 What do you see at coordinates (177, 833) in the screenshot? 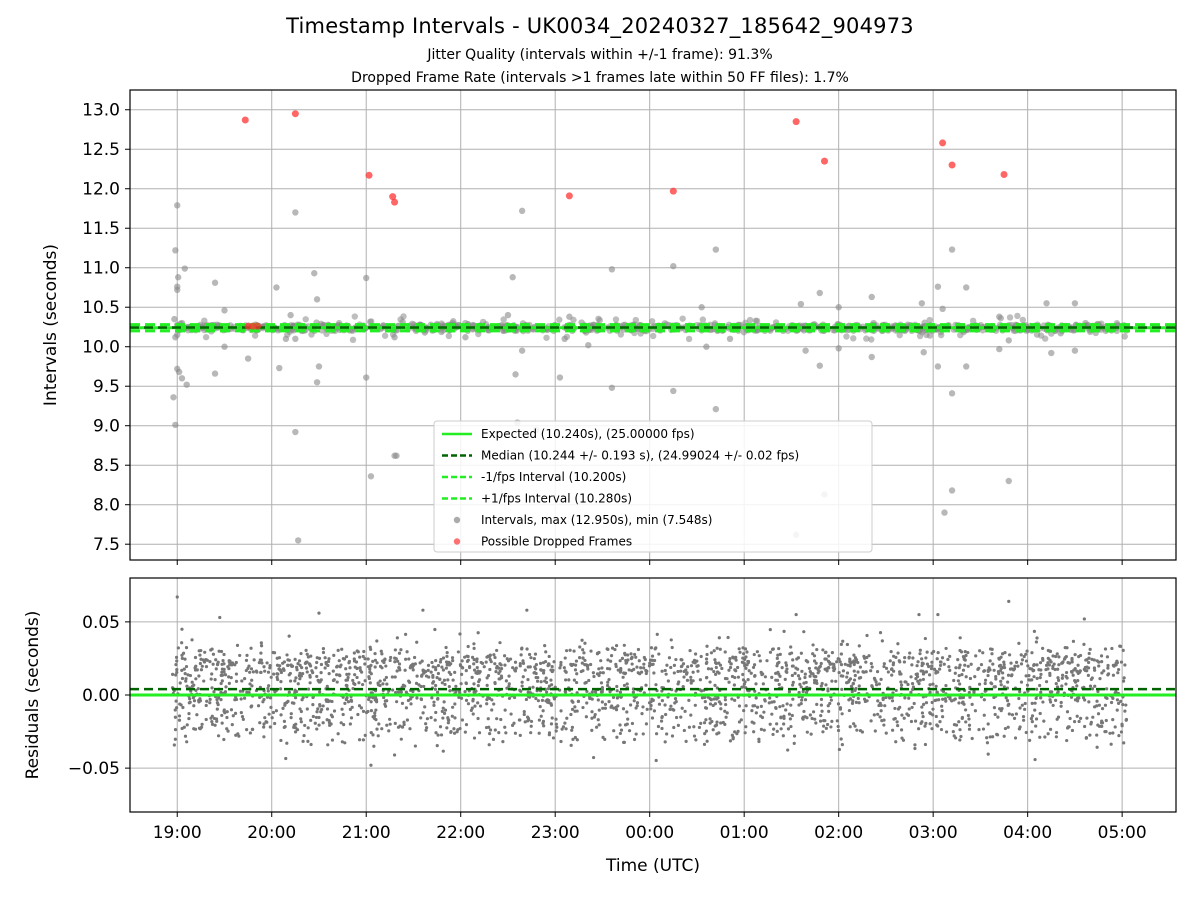
I see `x-tick-label: 19:00` at bounding box center [177, 833].